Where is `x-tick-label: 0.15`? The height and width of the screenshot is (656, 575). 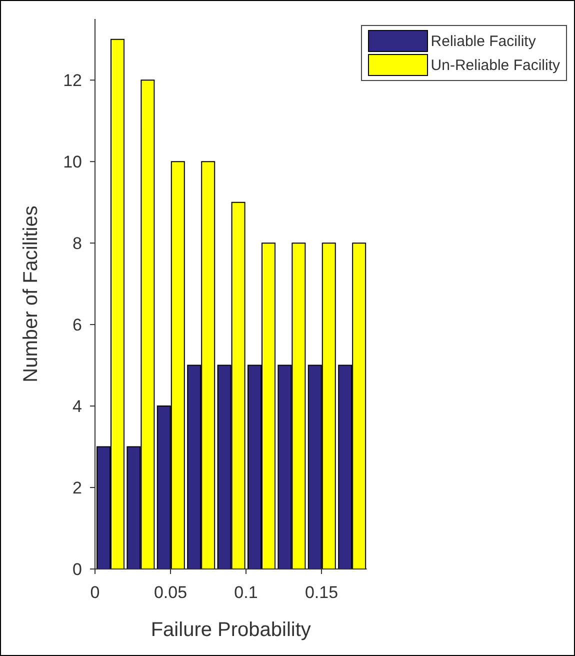 x-tick-label: 0.15 is located at coordinates (321, 592).